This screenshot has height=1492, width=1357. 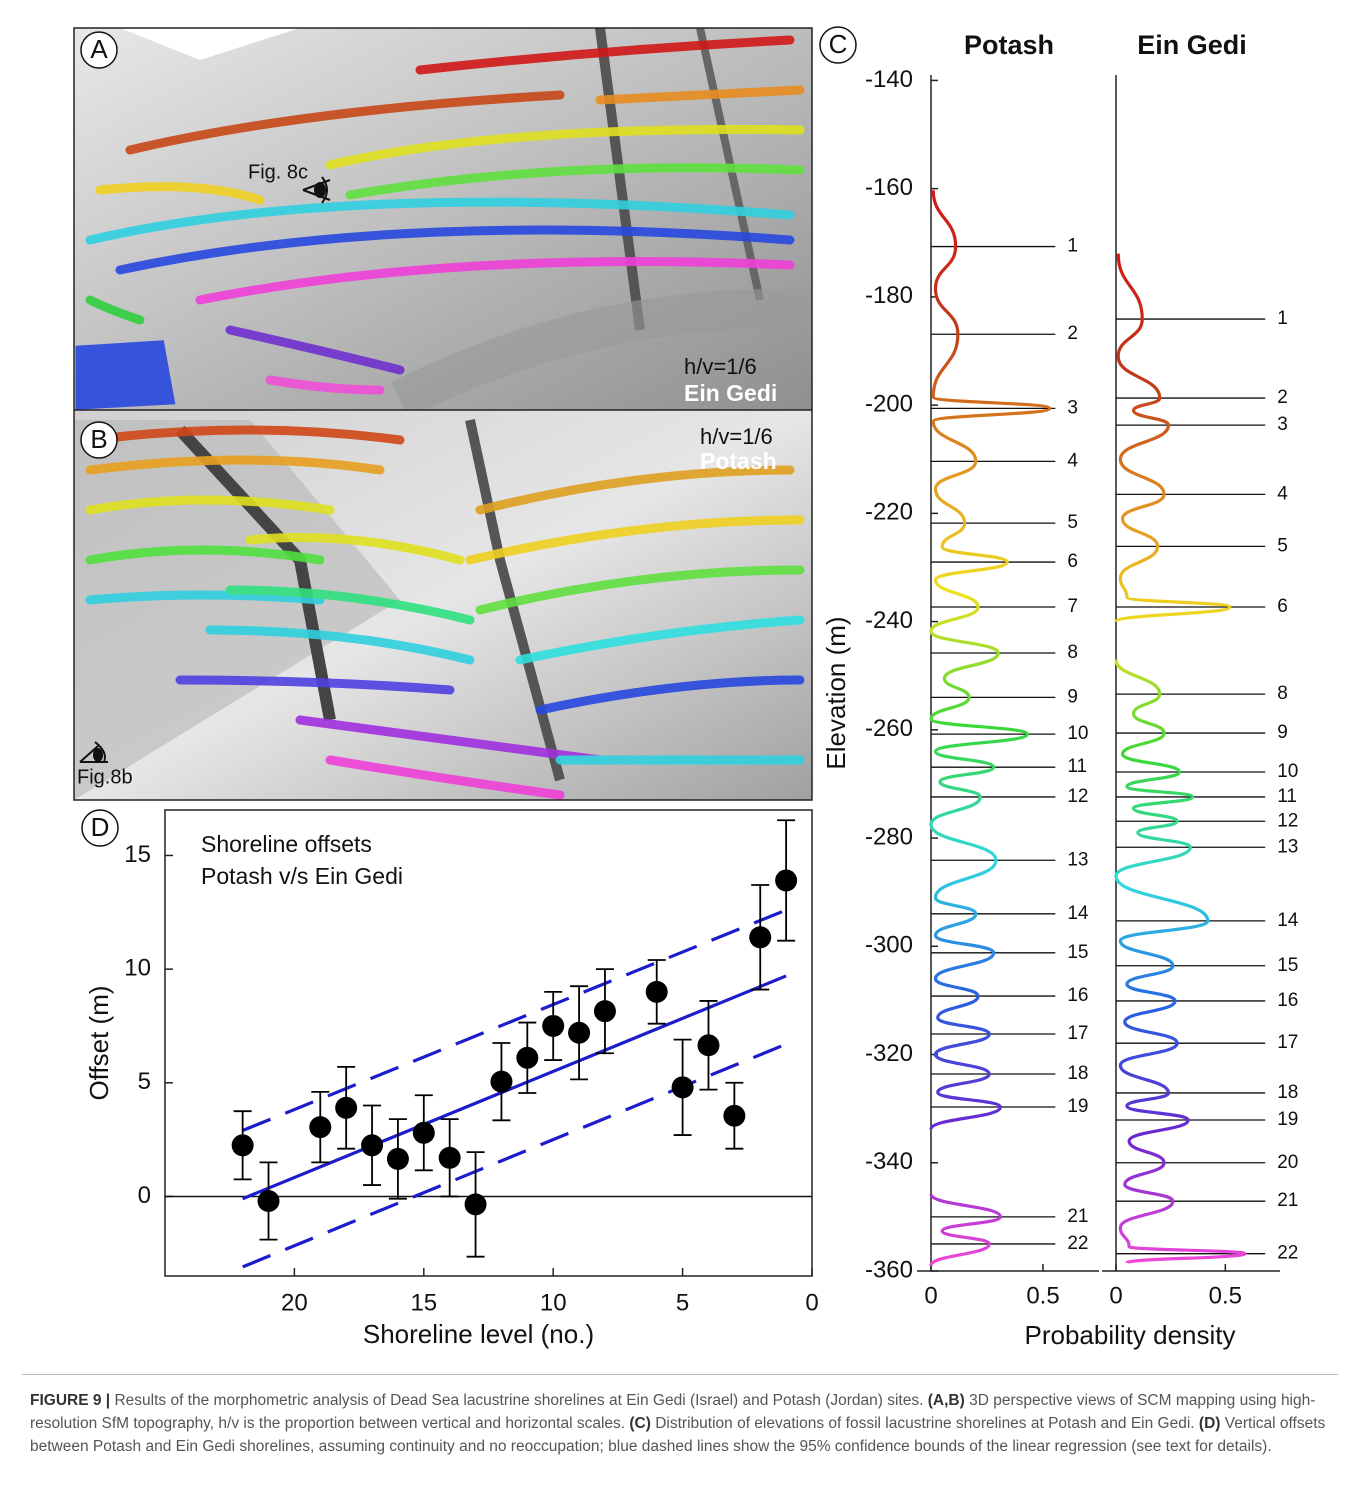 What do you see at coordinates (1287, 1162) in the screenshot?
I see `shoreline-label: 20` at bounding box center [1287, 1162].